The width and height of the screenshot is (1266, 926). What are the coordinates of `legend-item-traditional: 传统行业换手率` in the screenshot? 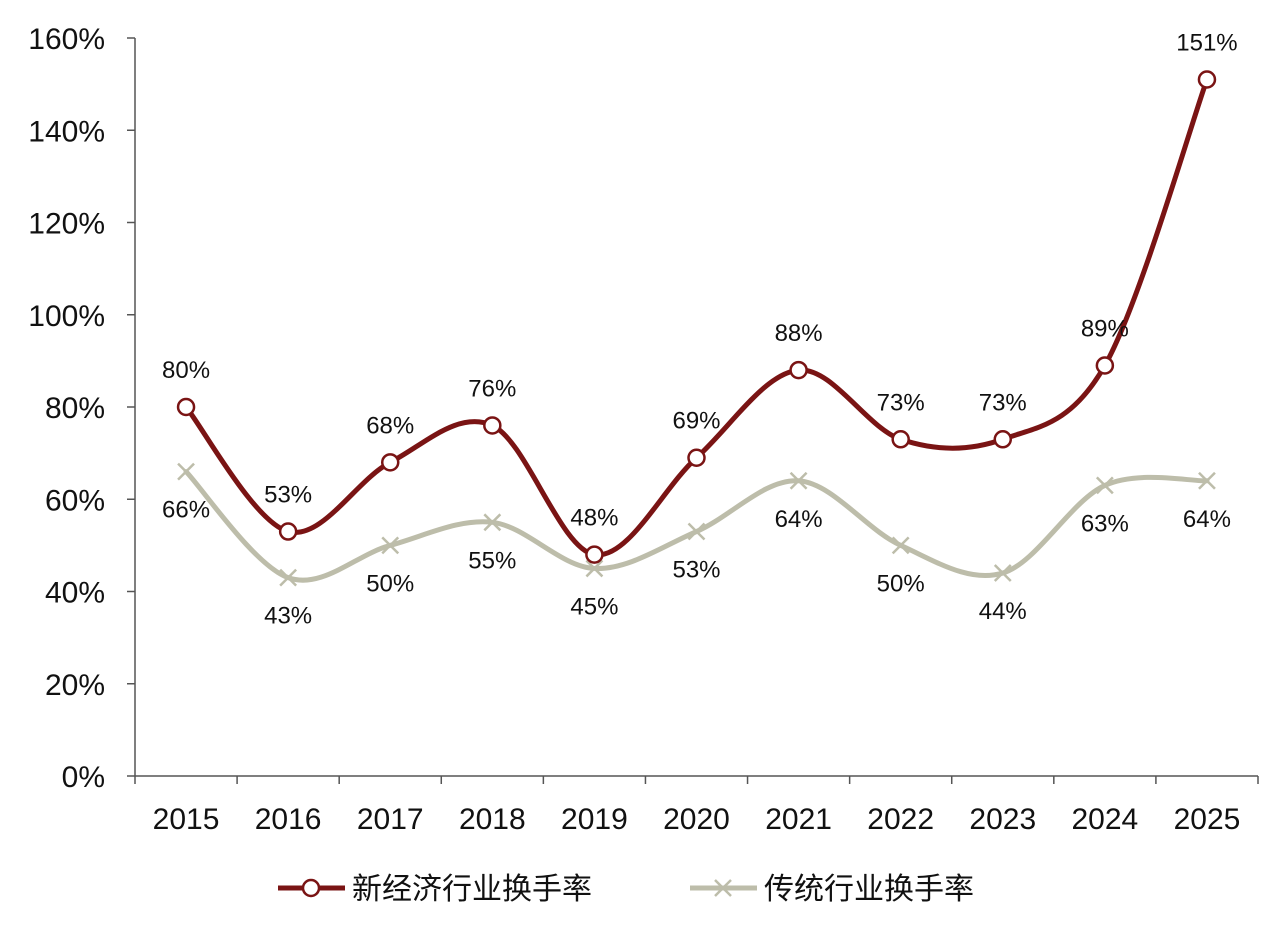 It's located at (832, 889).